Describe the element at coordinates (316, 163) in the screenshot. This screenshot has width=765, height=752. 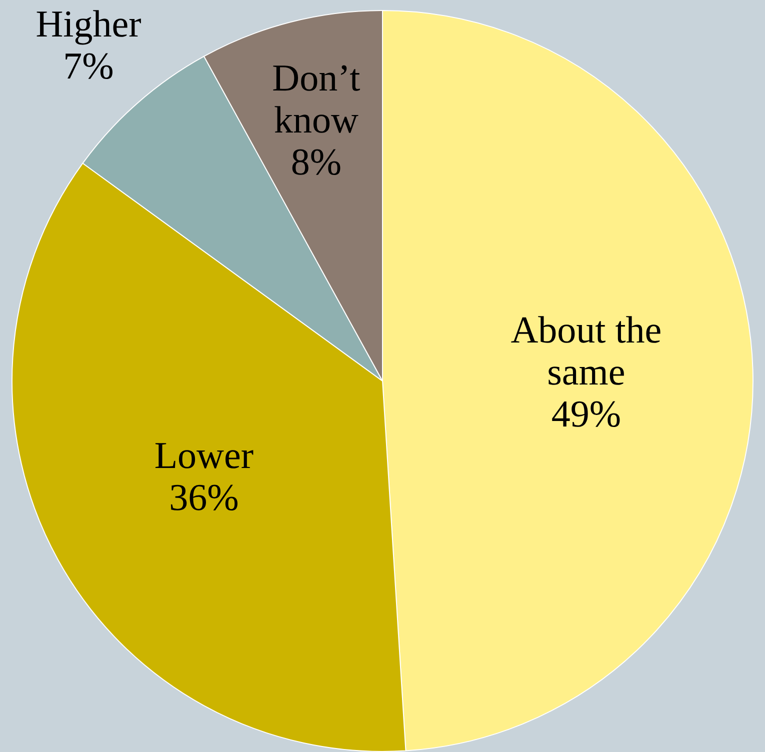
I see `data-label: 8%` at that location.